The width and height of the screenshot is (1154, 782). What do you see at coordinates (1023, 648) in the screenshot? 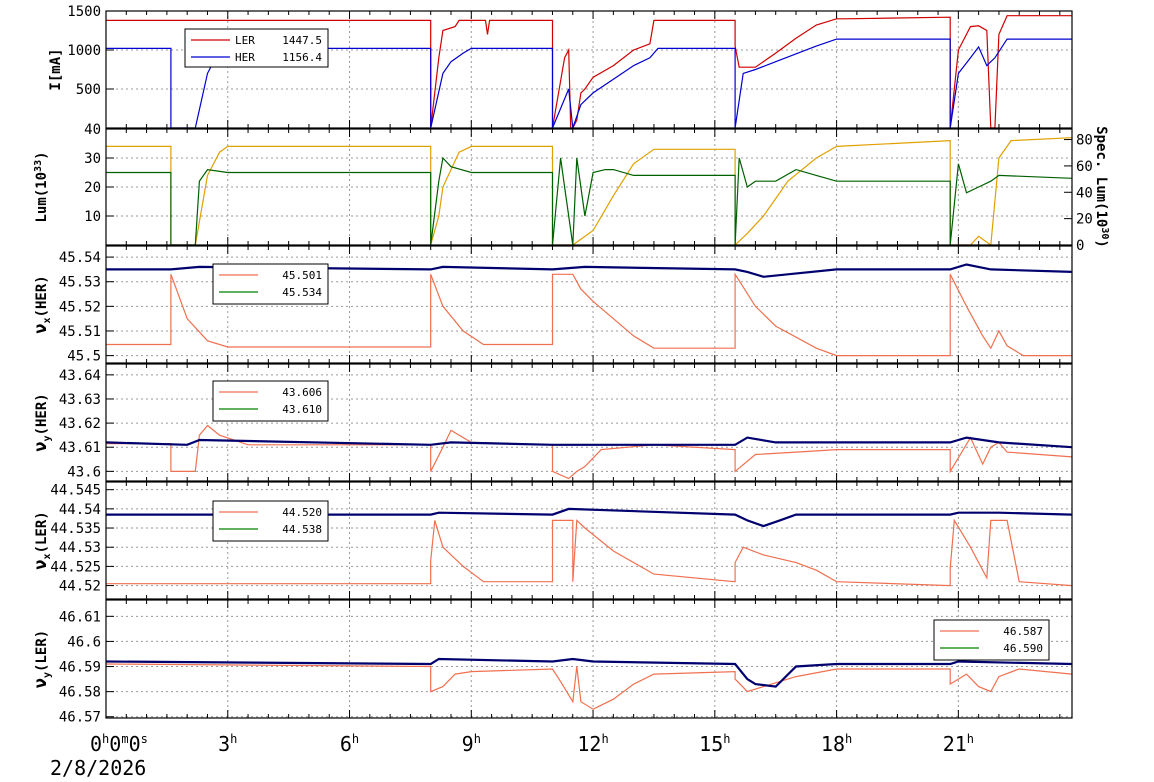
I see `legend-entry-value: 46.590` at bounding box center [1023, 648].